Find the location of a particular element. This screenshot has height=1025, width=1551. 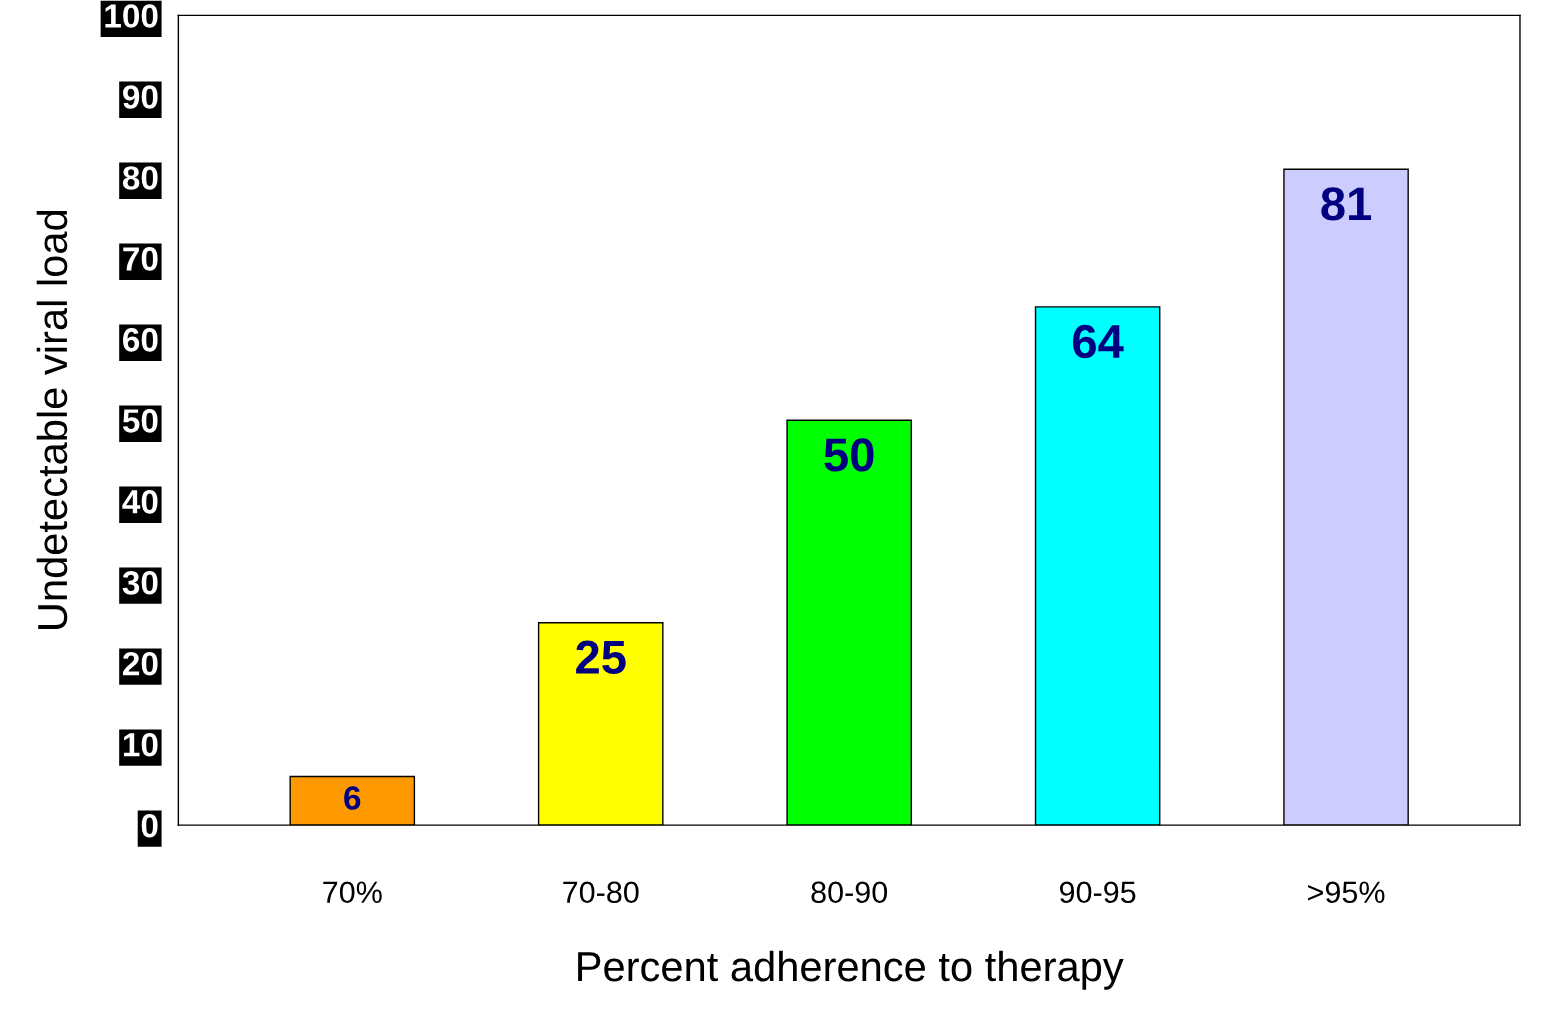

data-label: 81 is located at coordinates (1346, 204).